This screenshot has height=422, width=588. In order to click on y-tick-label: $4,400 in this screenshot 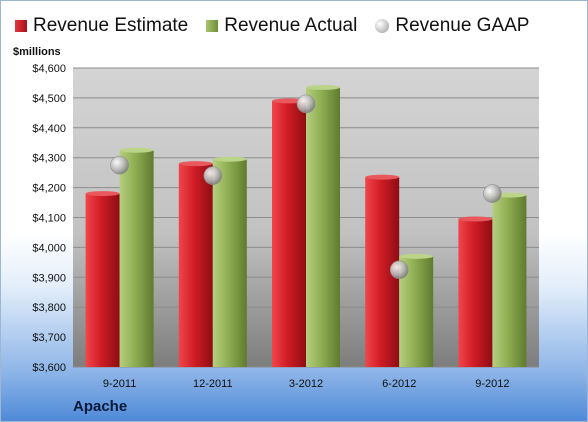, I will do `click(49, 129)`.